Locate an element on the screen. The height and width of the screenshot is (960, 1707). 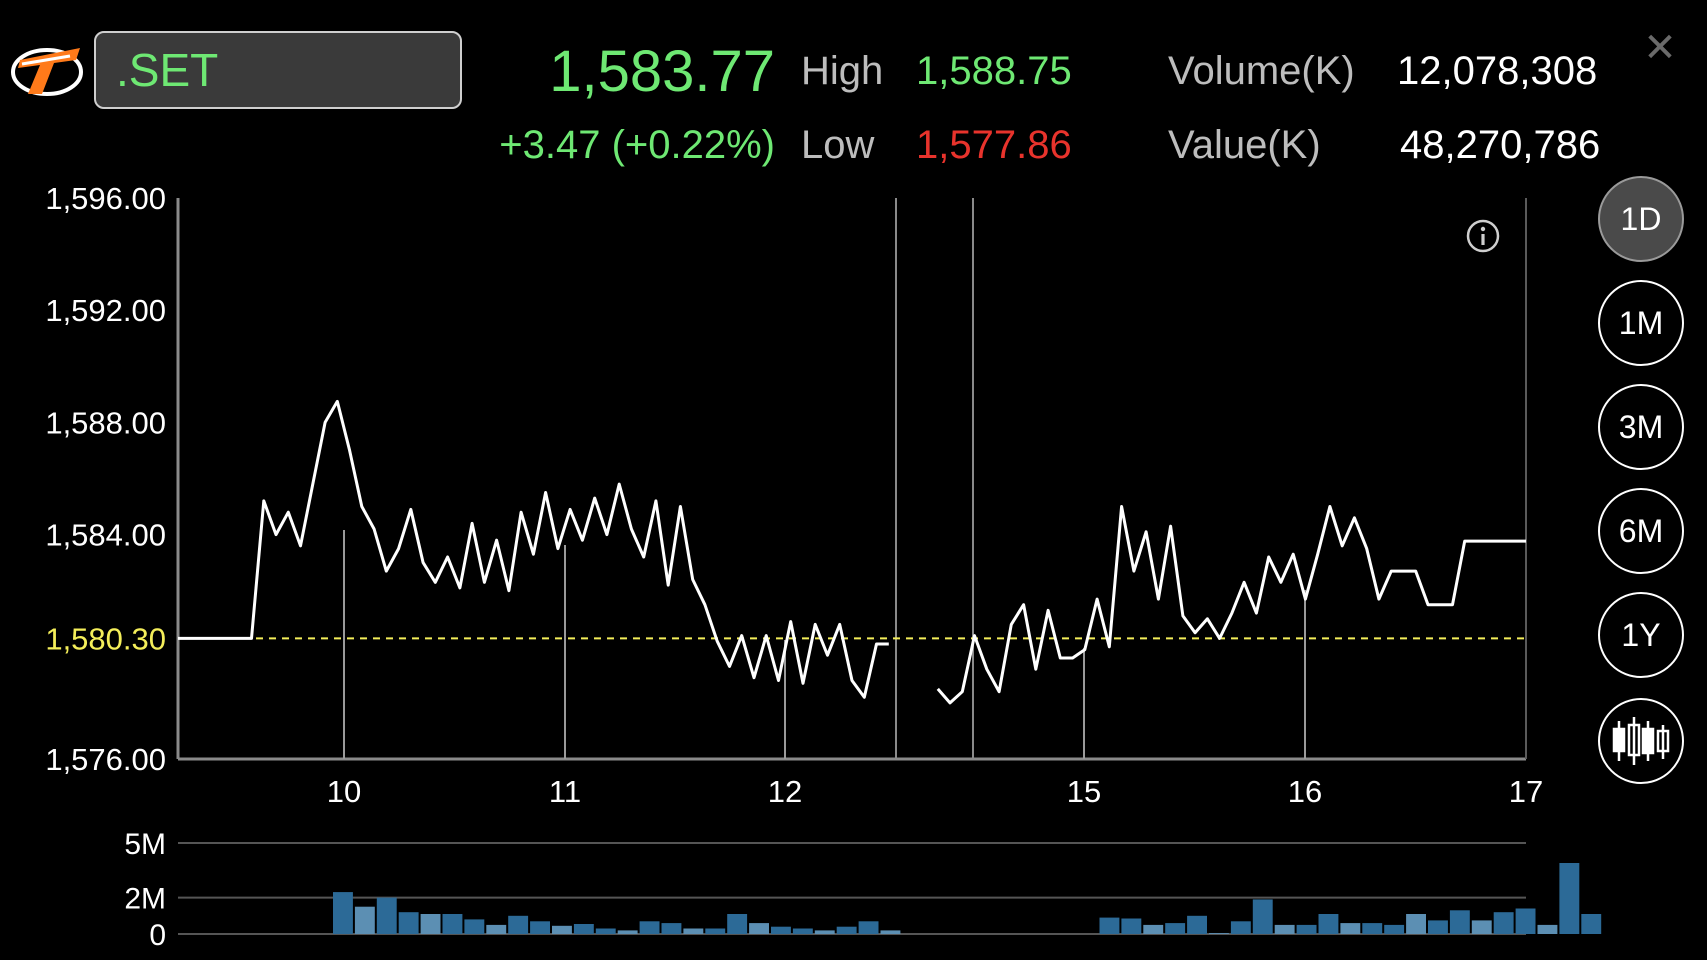
period-button-label: 6M is located at coordinates (1641, 530).